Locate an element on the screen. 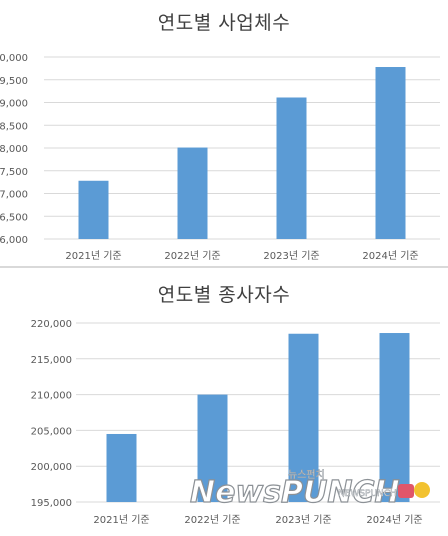 Image resolution: width=448 pixels, height=536 pixels. y-tick-label: 38,500 is located at coordinates (14, 126).